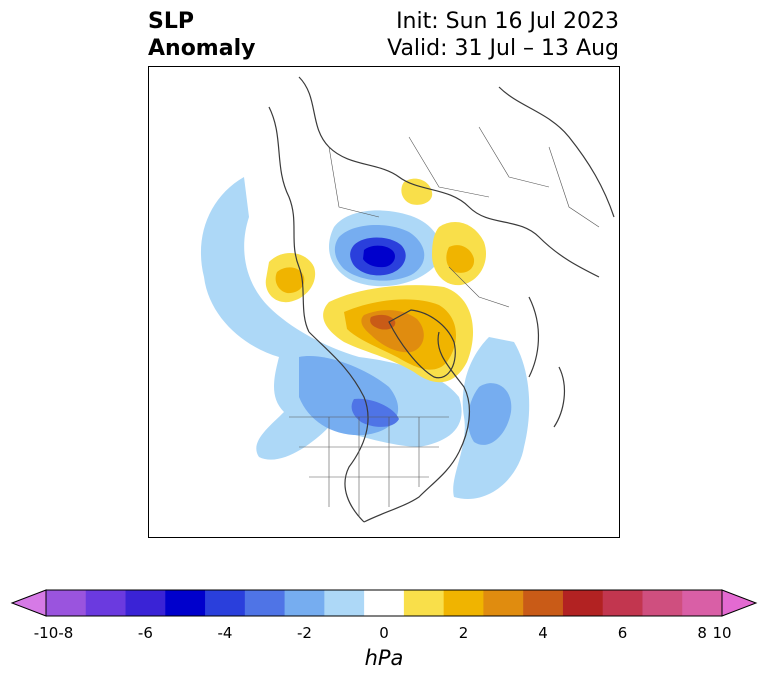  What do you see at coordinates (503, 48) in the screenshot?
I see `valid-range: Valid: 31 Jul – 13 Aug` at bounding box center [503, 48].